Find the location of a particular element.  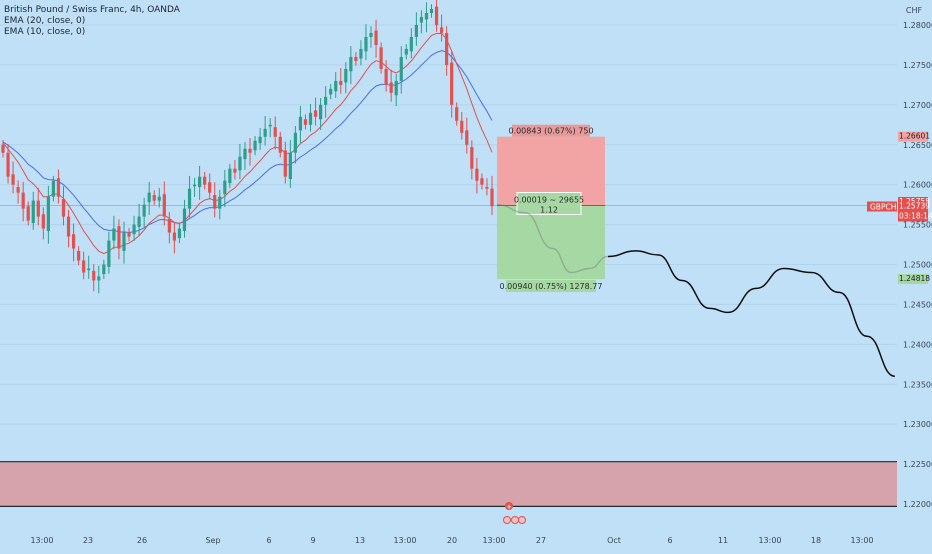

x-tick-label: 13 is located at coordinates (360, 540).